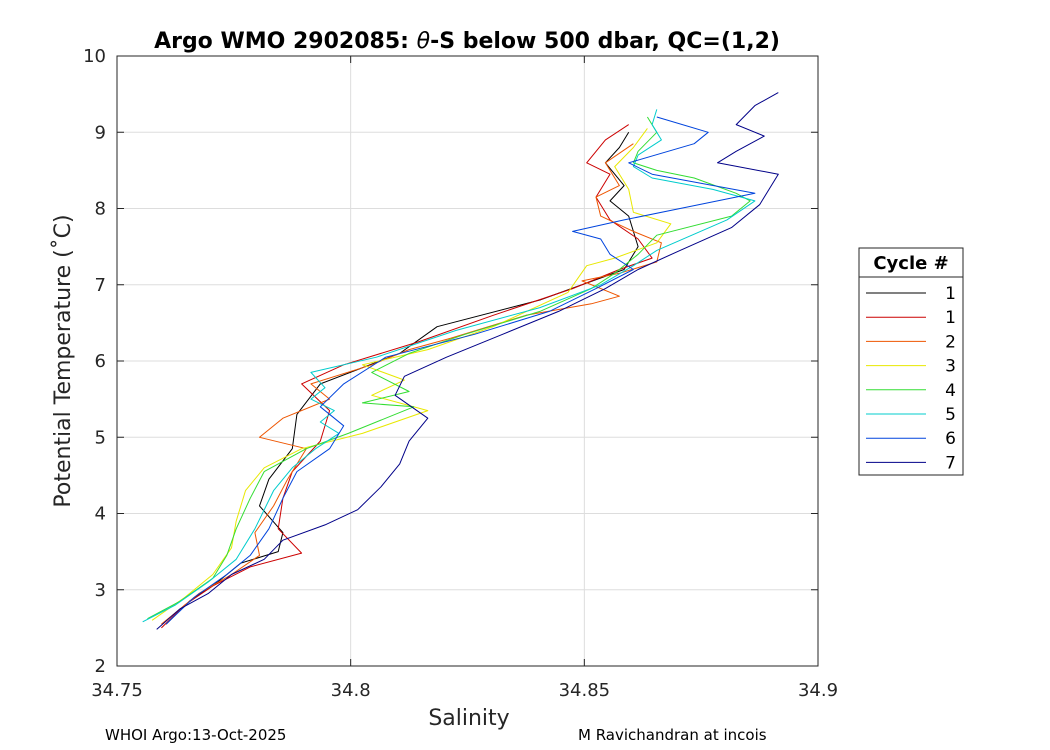 Image resolution: width=1050 pixels, height=750 pixels. I want to click on legend-label: 2, so click(950, 342).